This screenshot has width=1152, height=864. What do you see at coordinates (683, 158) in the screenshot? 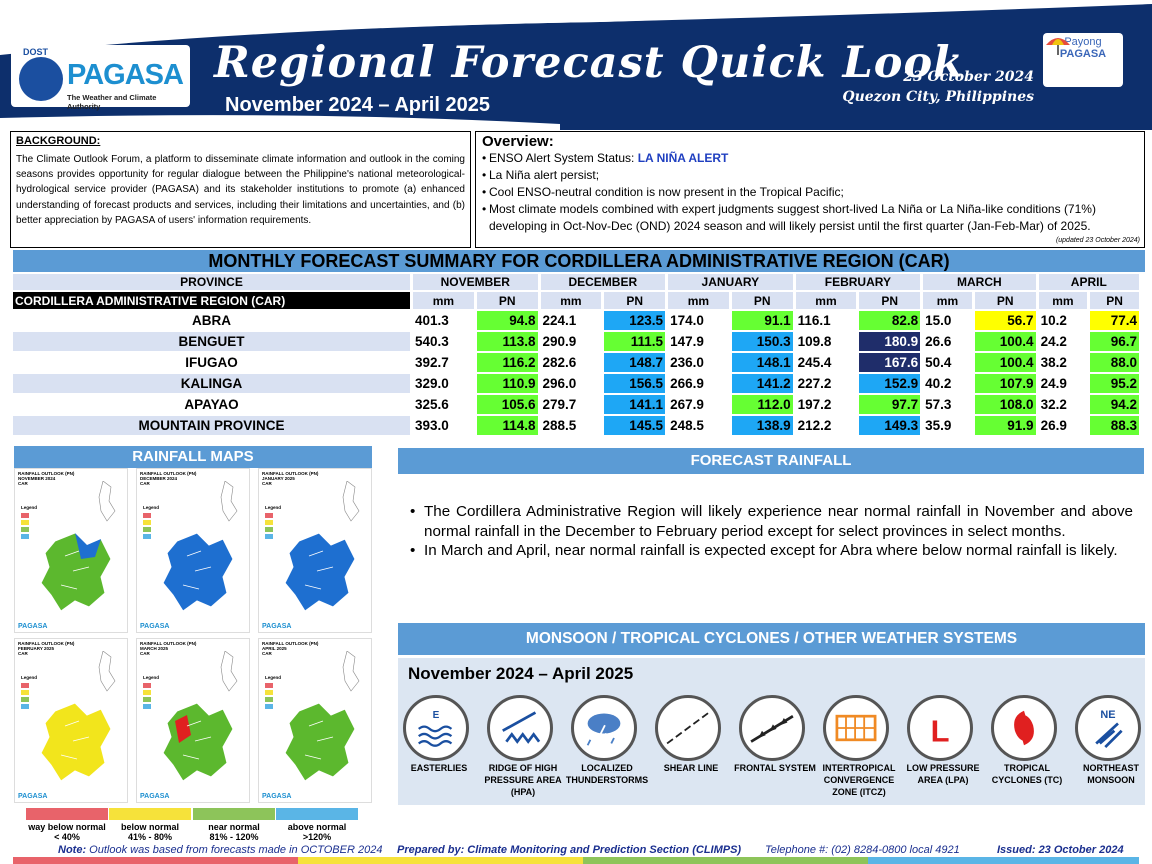
I see `enso-status-value: LA NIÑA ALERT` at bounding box center [683, 158].